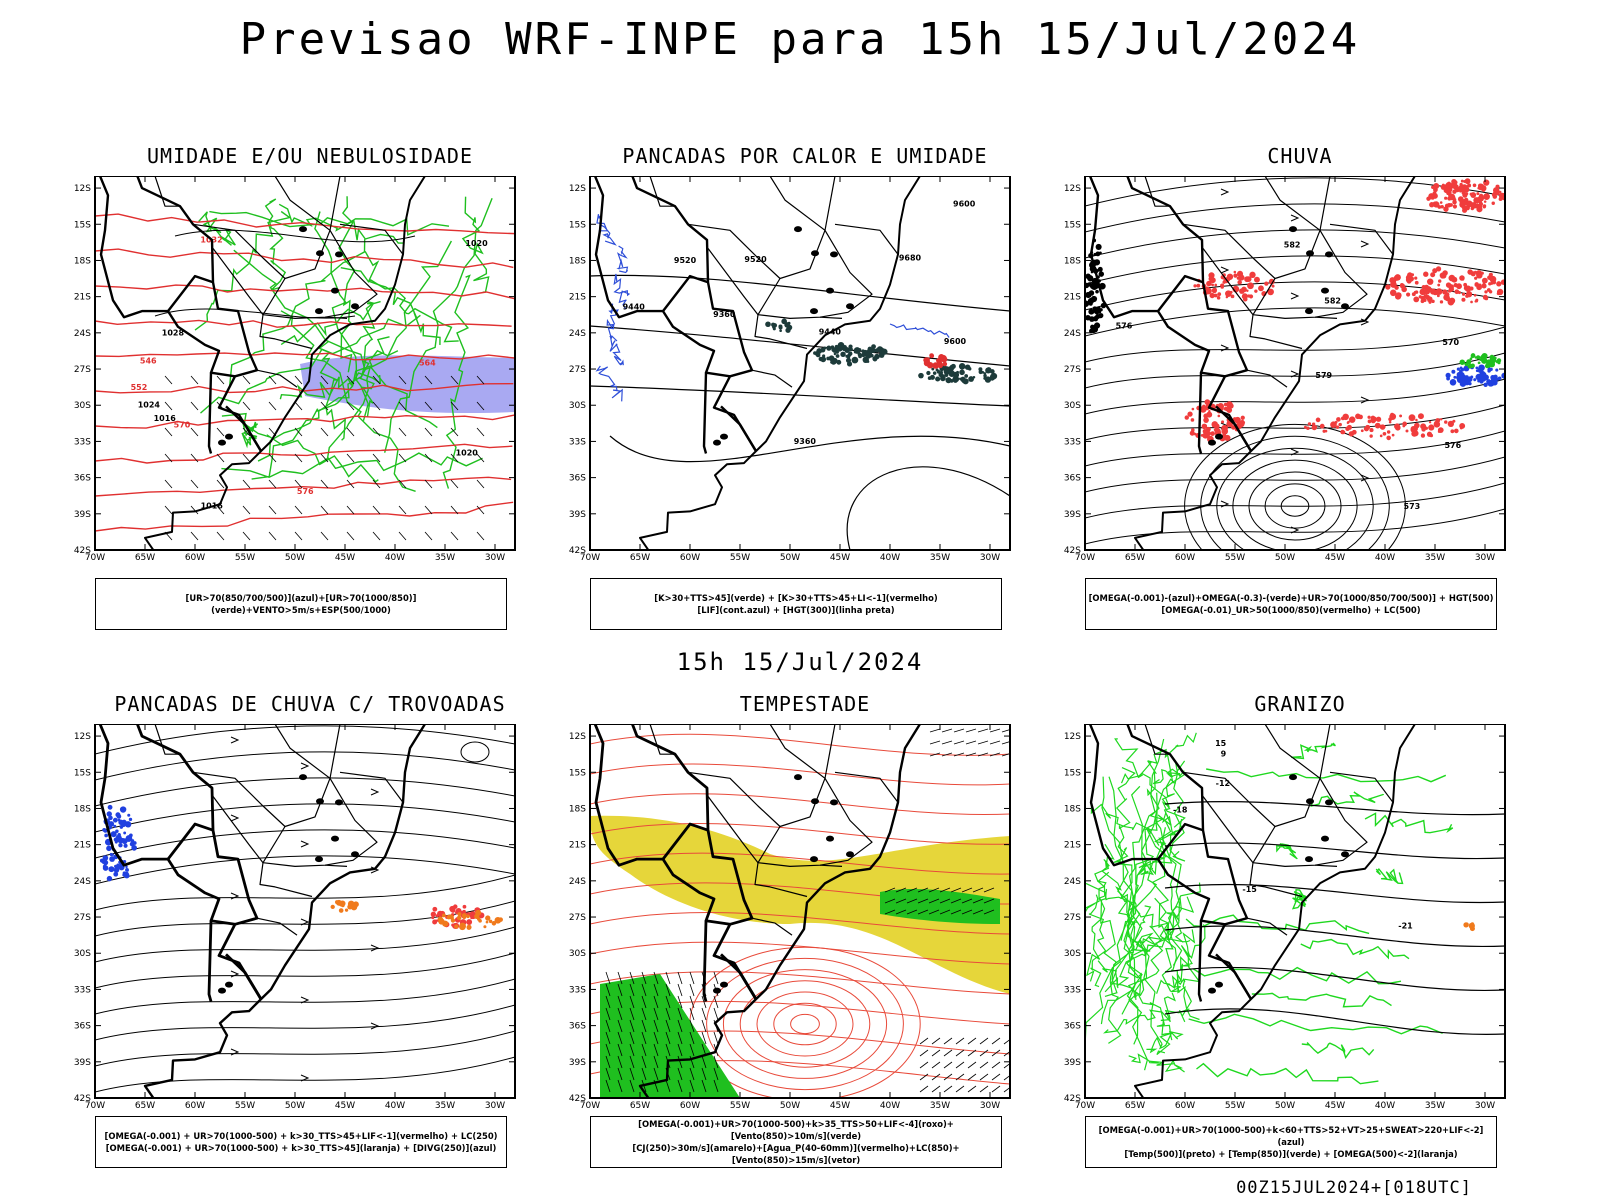 The width and height of the screenshot is (1600, 1200). What do you see at coordinates (1072, 406) in the screenshot?
I see `lat-tick-label: 30S` at bounding box center [1072, 406].